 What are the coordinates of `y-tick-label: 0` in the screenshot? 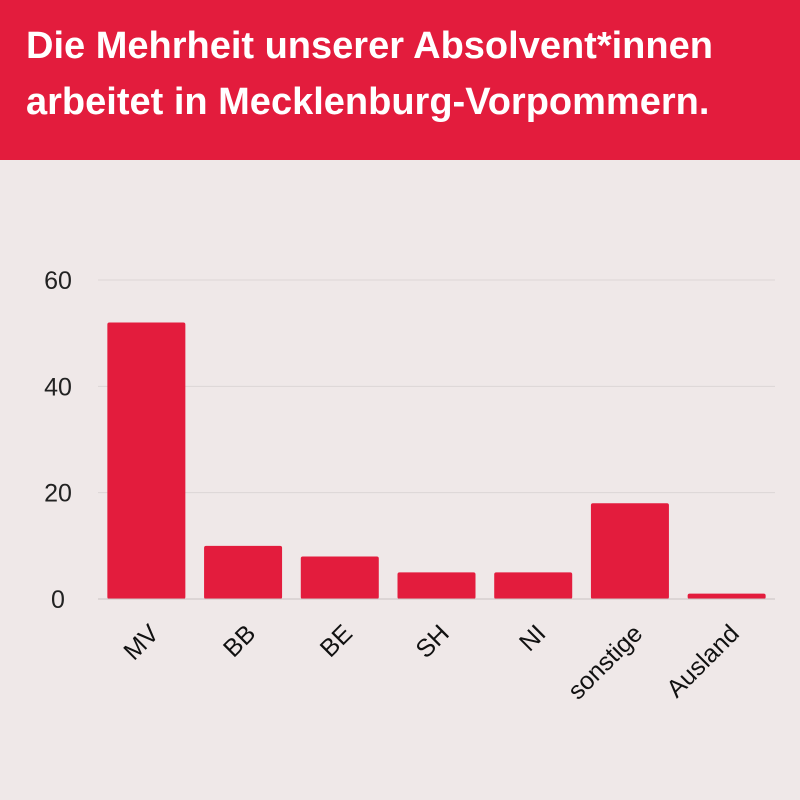 It's located at (58, 600).